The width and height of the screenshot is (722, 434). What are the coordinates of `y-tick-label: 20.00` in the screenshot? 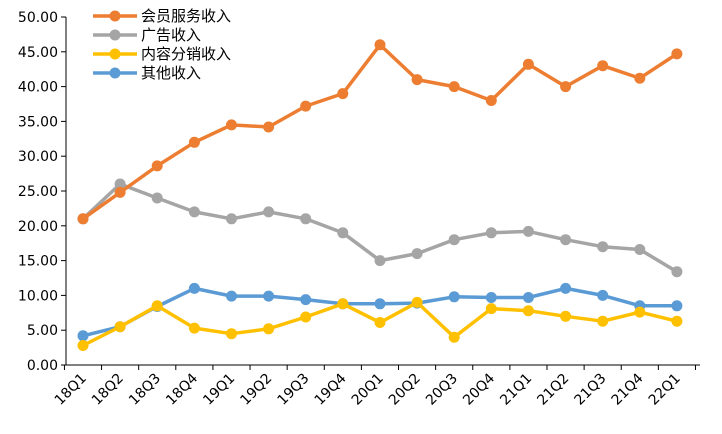 It's located at (38, 227).